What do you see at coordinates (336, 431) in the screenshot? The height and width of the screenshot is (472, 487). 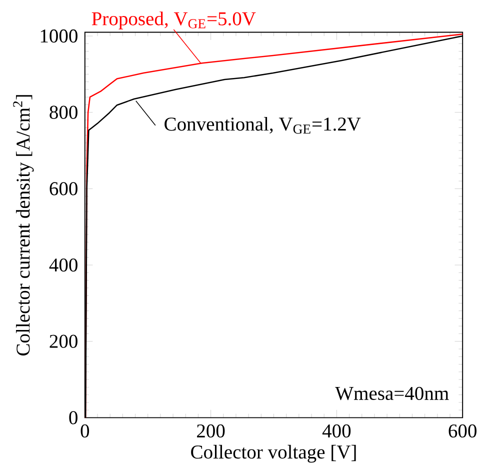 I see `x-tick-label: 400` at bounding box center [336, 431].